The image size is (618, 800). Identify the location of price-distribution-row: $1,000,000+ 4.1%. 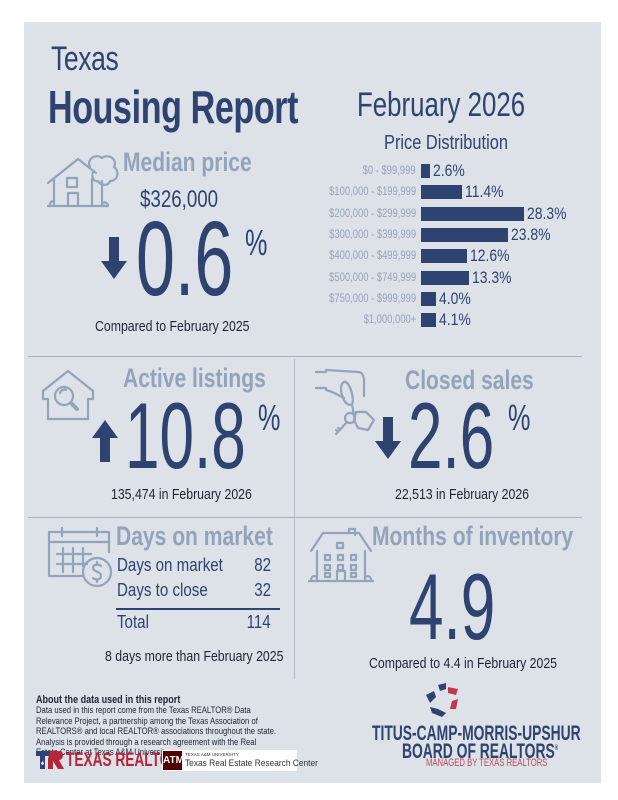
(450, 320).